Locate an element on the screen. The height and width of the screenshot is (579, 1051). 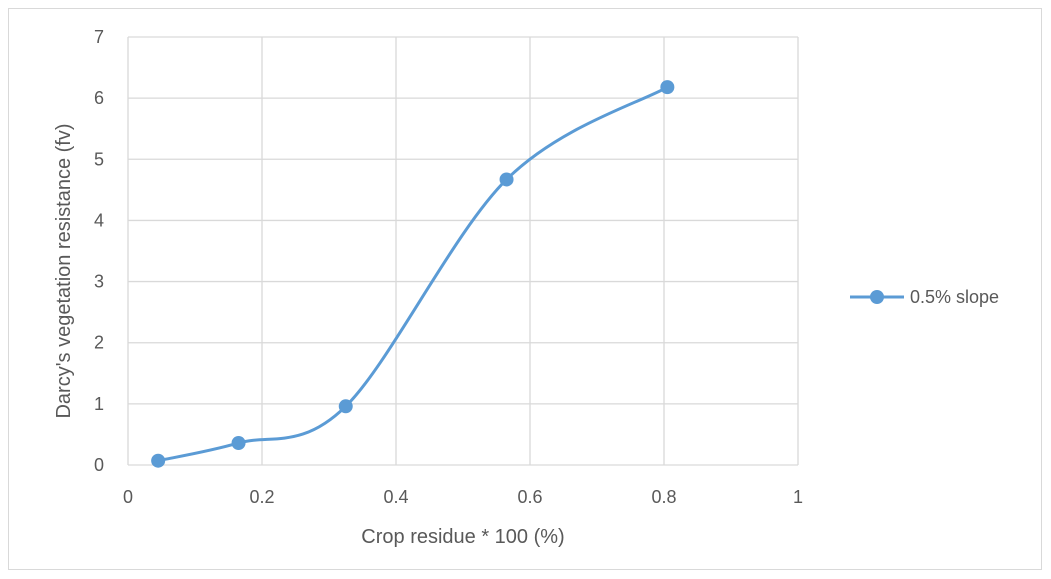
x-axis-title: Crop residue * 100 (%) is located at coordinates (462, 537).